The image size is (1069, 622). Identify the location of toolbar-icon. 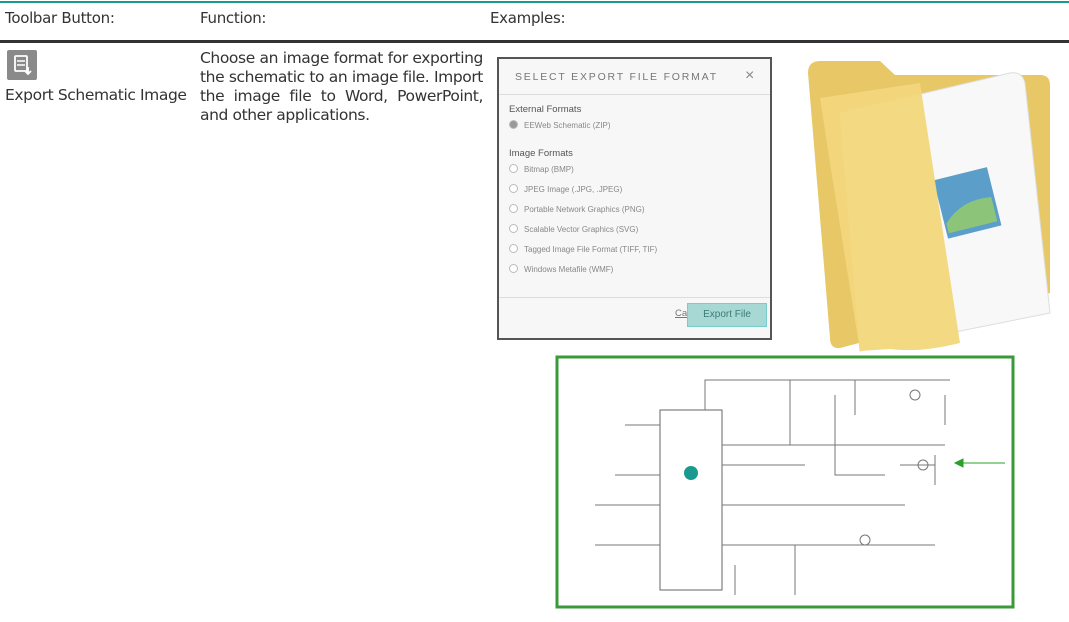
(22, 65).